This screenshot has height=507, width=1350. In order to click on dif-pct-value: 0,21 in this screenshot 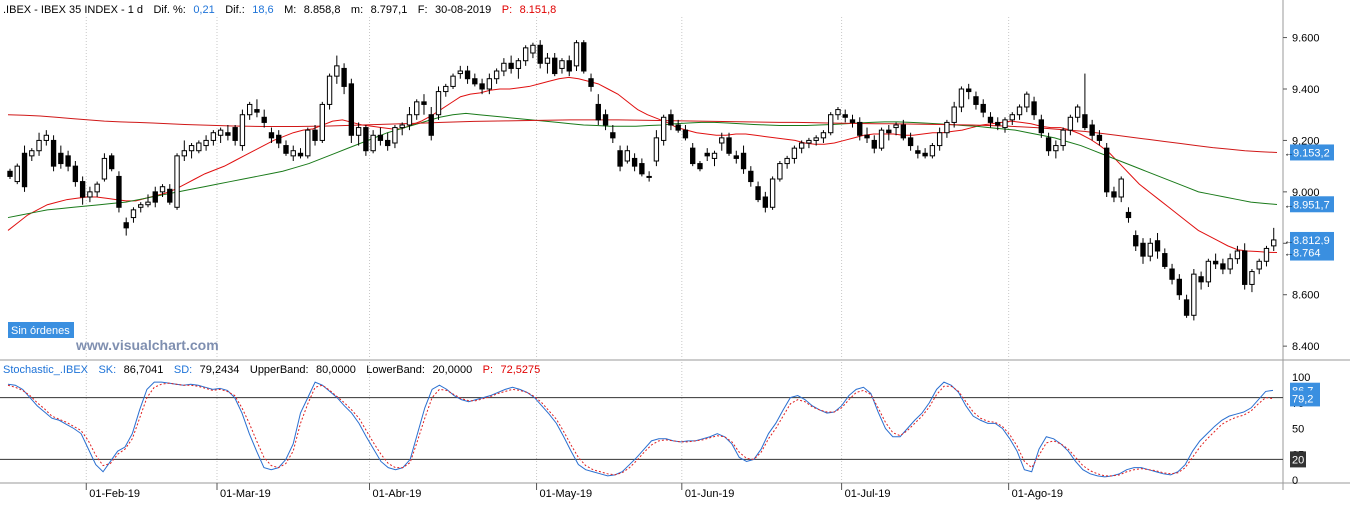, I will do `click(203, 10)`.